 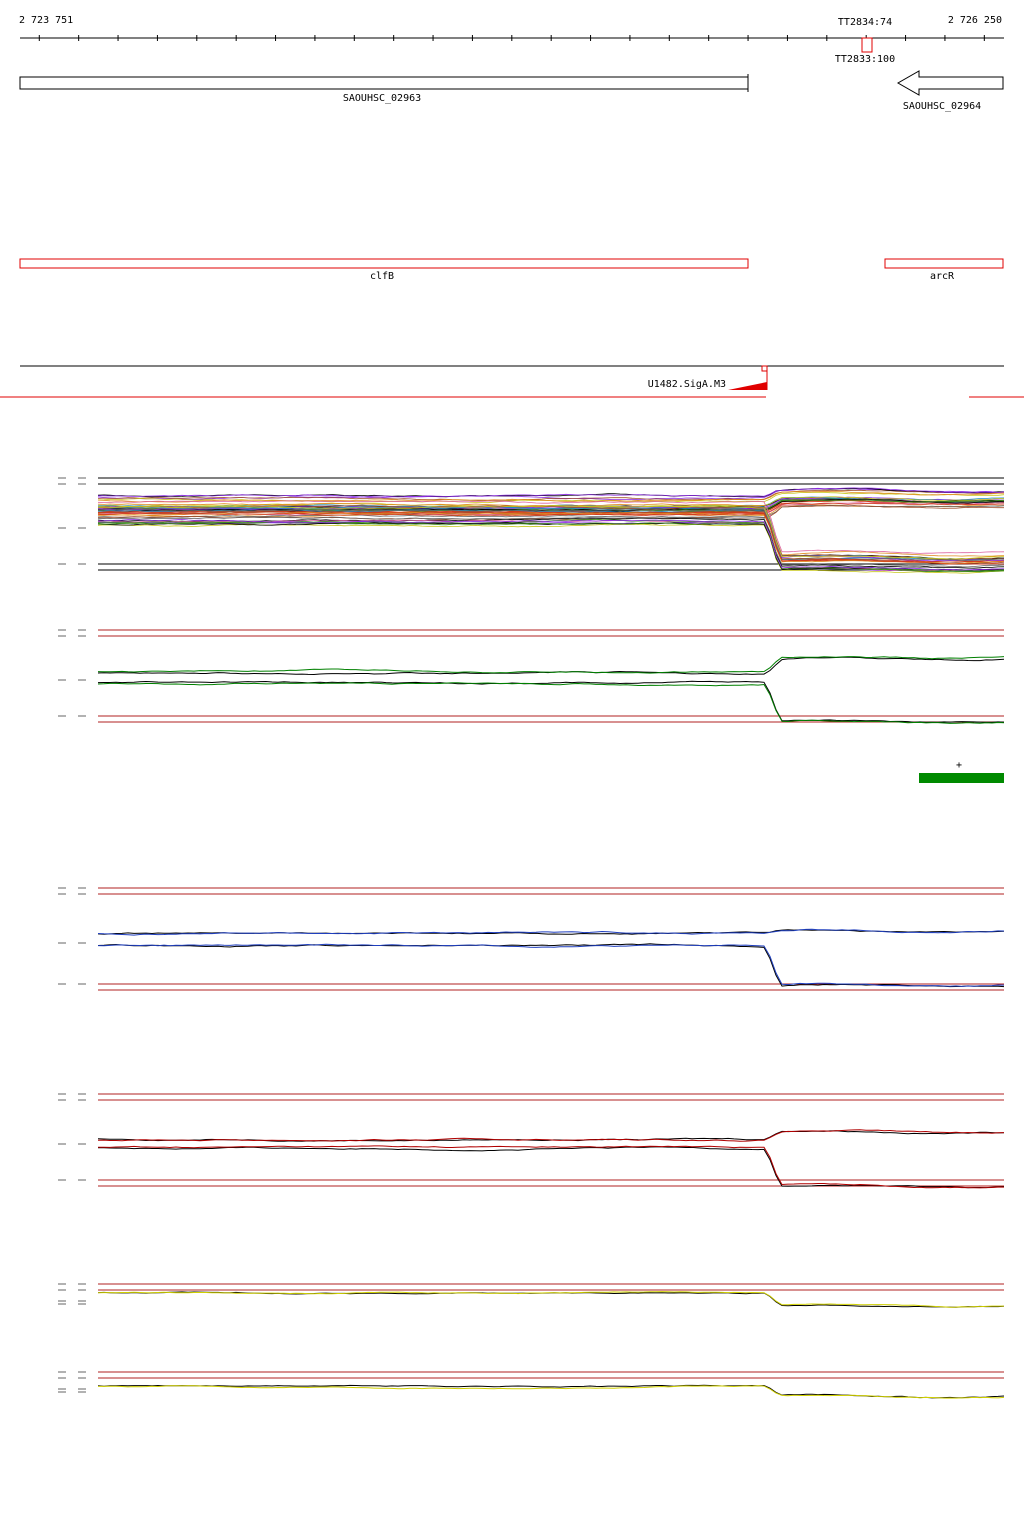 I want to click on promoter-wedge, so click(x=747, y=386).